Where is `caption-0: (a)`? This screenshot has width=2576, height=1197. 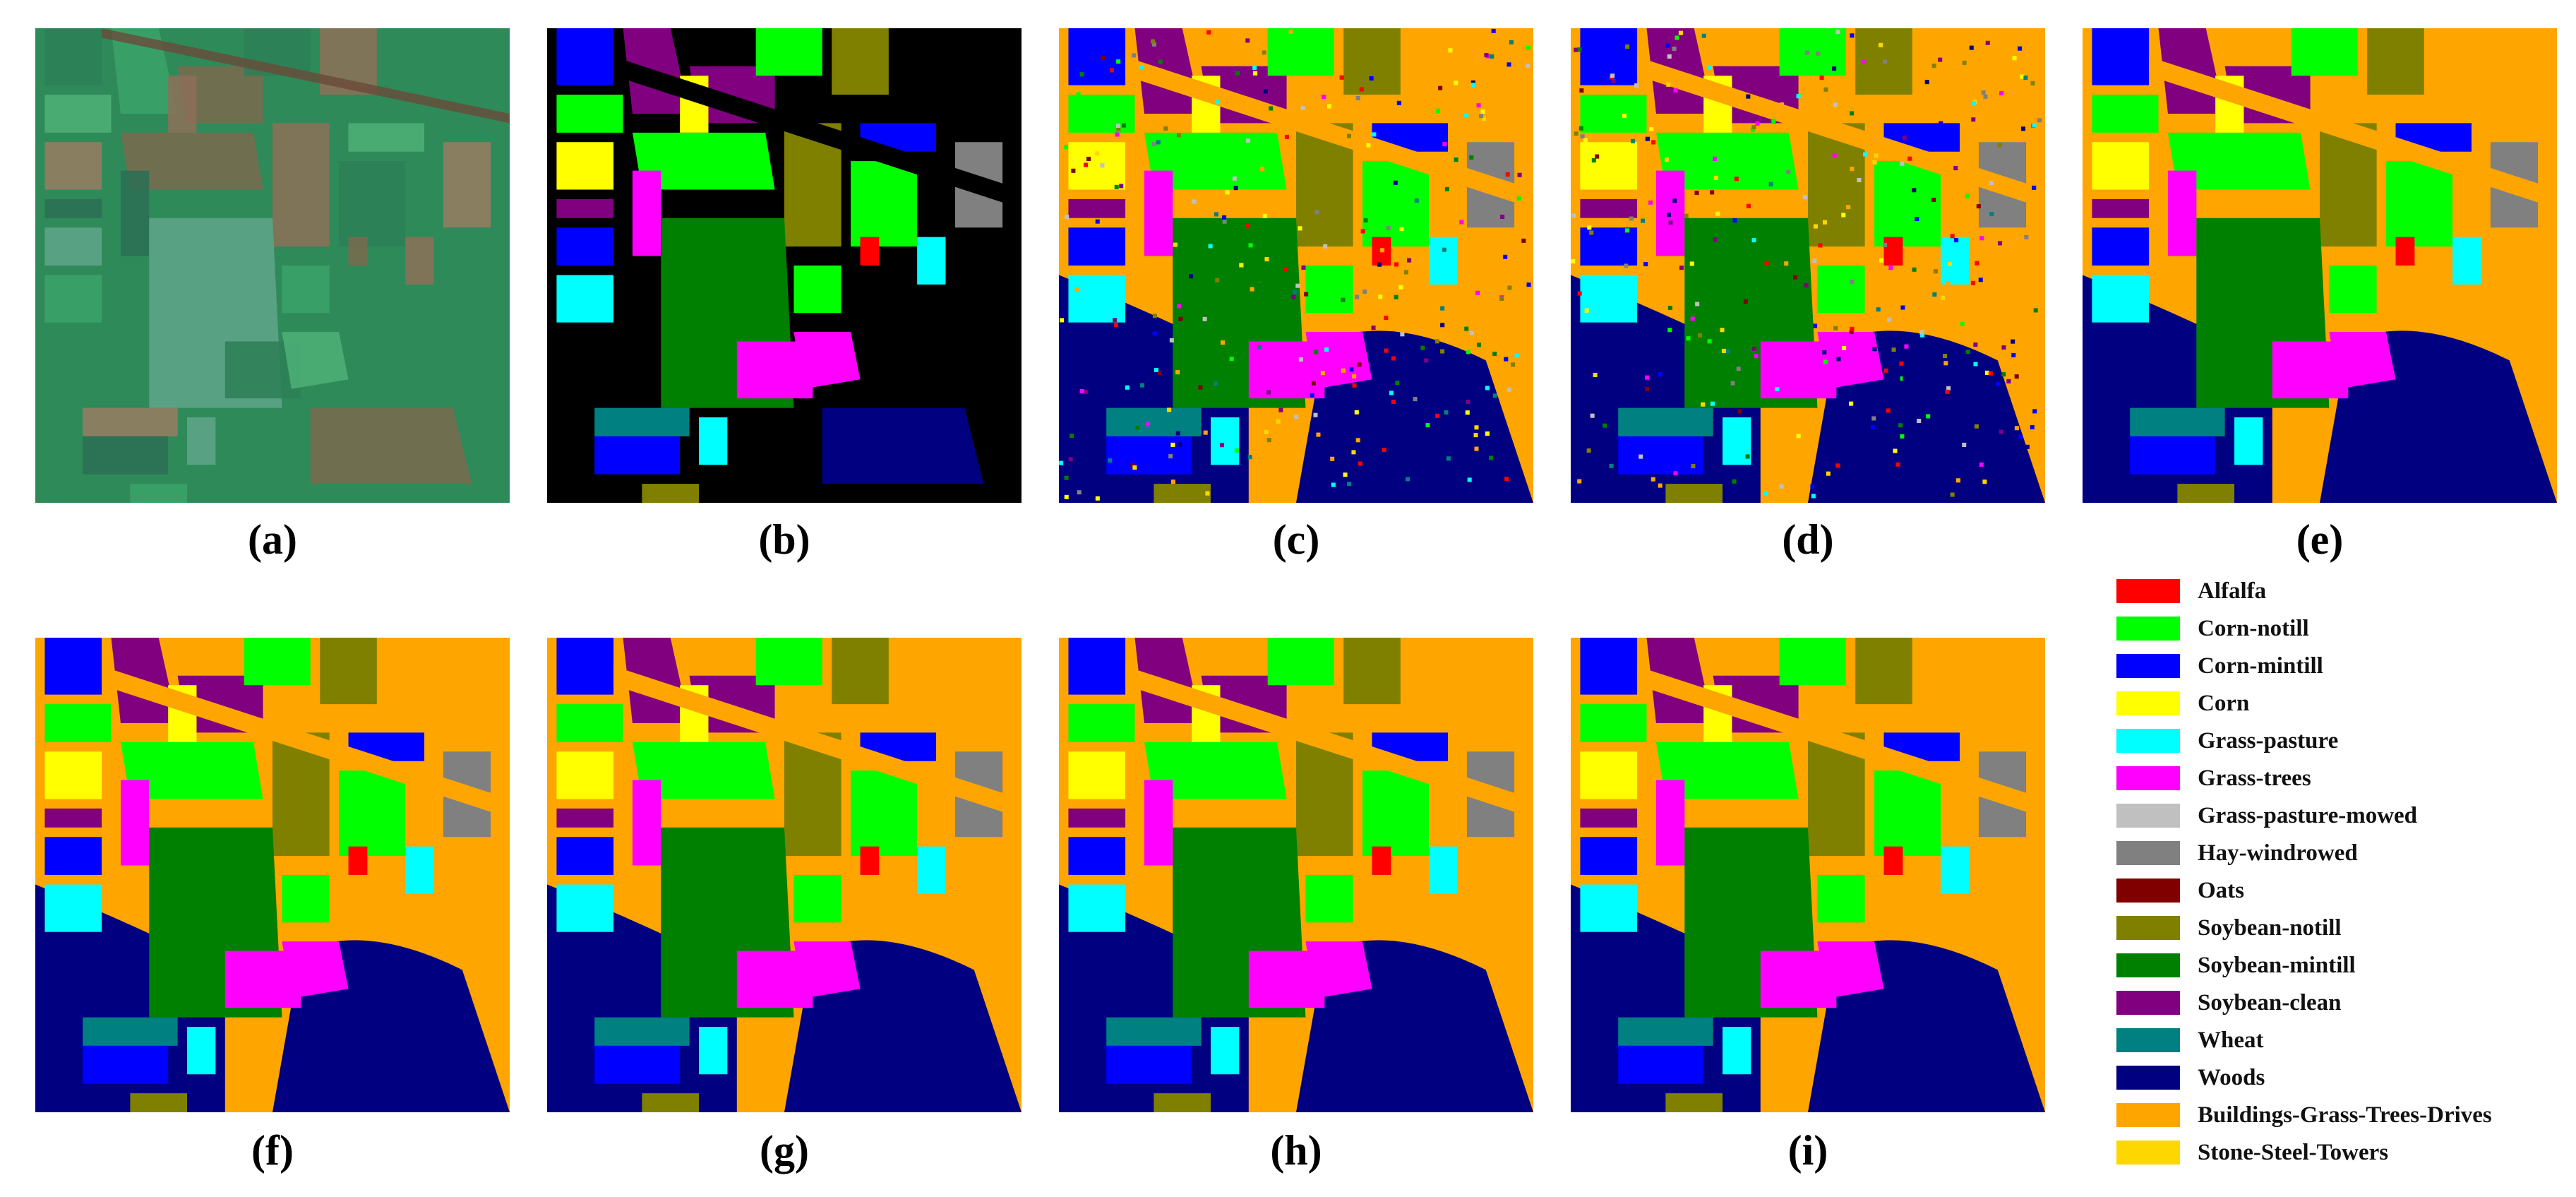
caption-0: (a) is located at coordinates (272, 539).